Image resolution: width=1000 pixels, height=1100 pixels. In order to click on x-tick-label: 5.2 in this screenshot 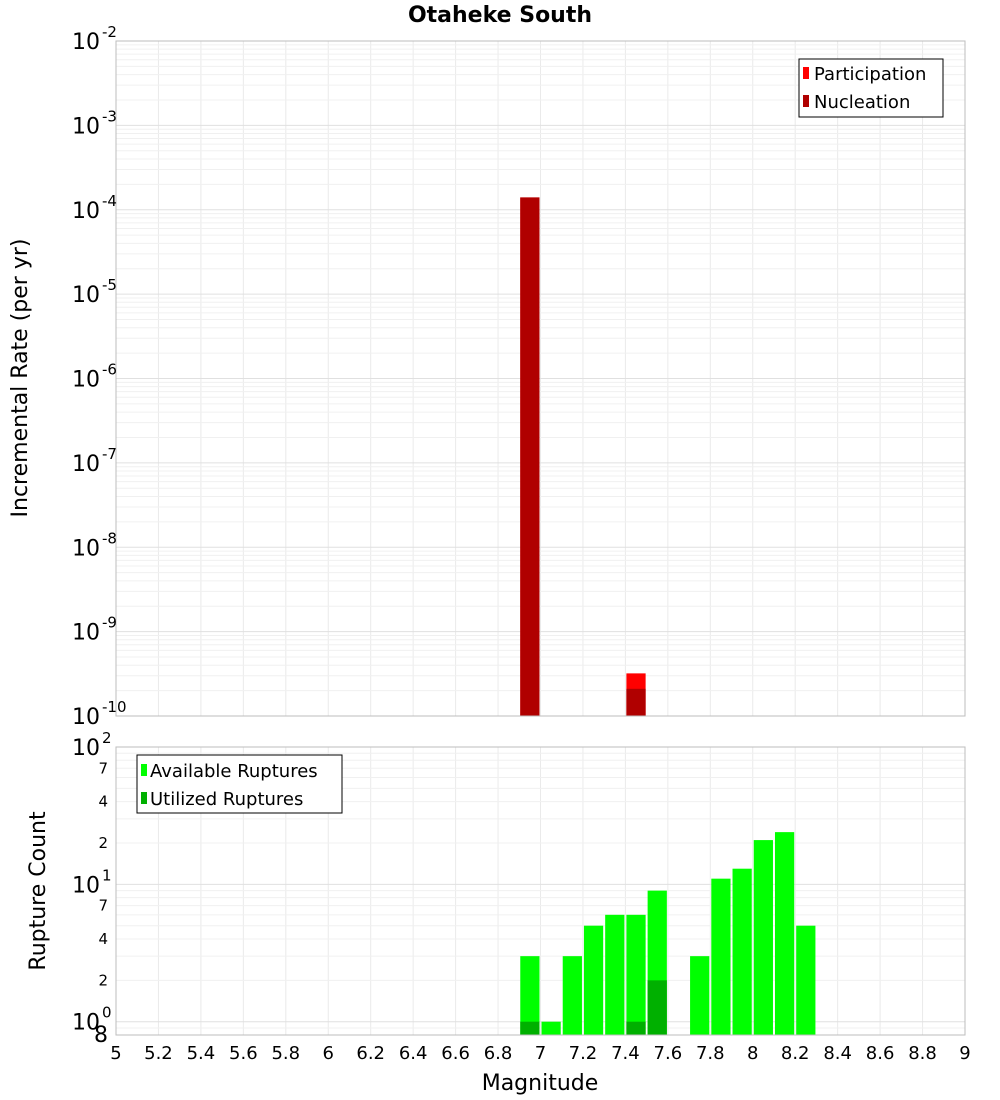, I will do `click(158, 1053)`.